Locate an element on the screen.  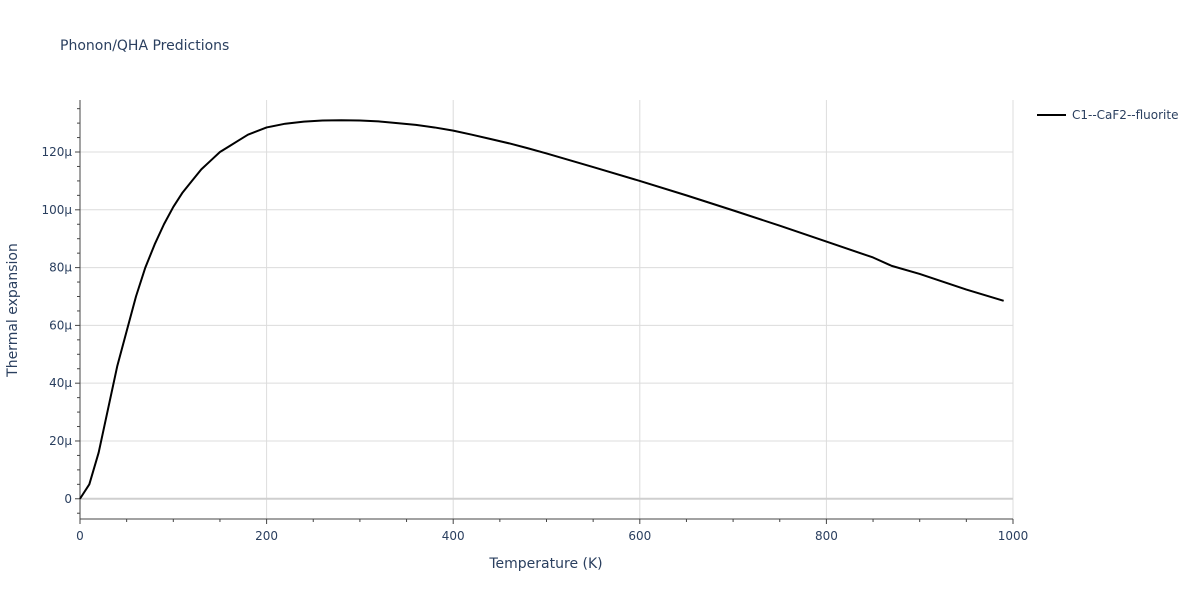
legend: C1--CaF2--fluorite is located at coordinates (1107, 115).